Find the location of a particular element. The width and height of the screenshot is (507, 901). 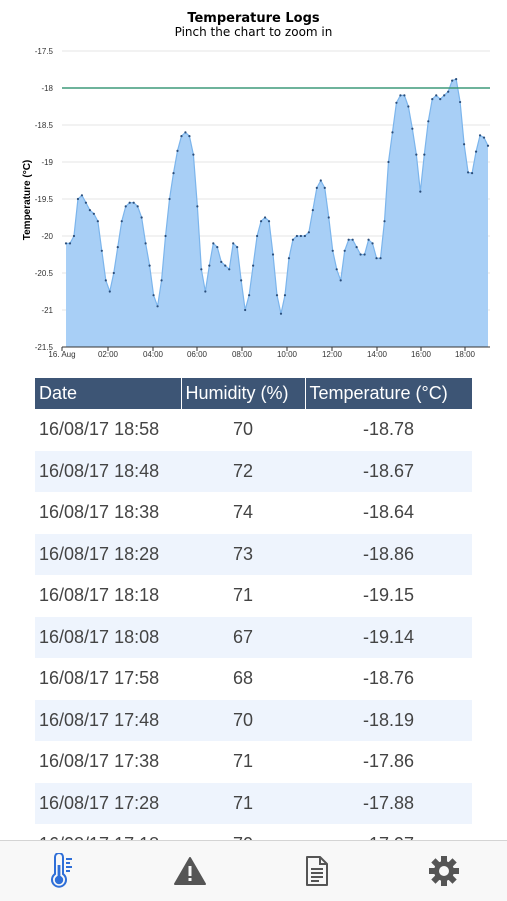

tab-bar is located at coordinates (253, 870).